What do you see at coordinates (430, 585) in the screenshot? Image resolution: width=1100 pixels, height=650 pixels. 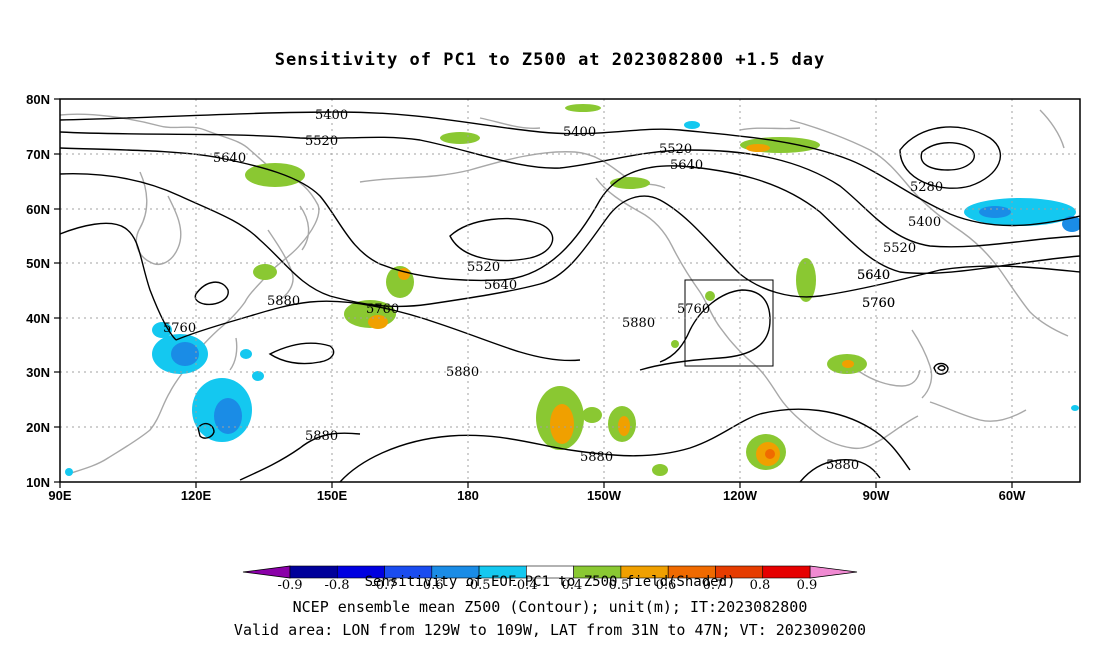 I see `colorbar-tick: -0.6` at bounding box center [430, 585].